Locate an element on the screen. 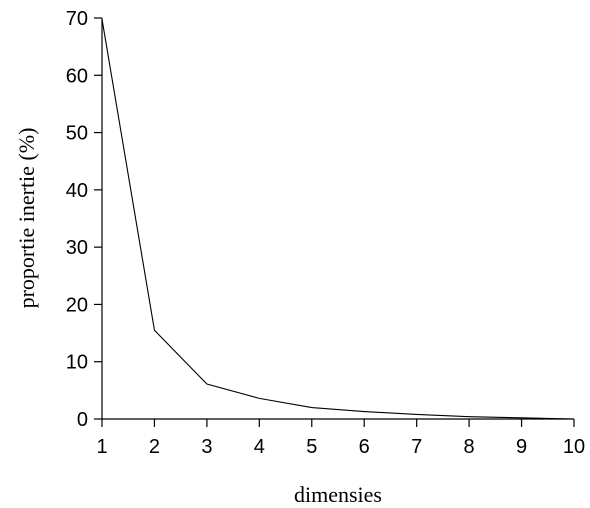 Image resolution: width=590 pixels, height=508 pixels. x-tick-label: 10 is located at coordinates (574, 447).